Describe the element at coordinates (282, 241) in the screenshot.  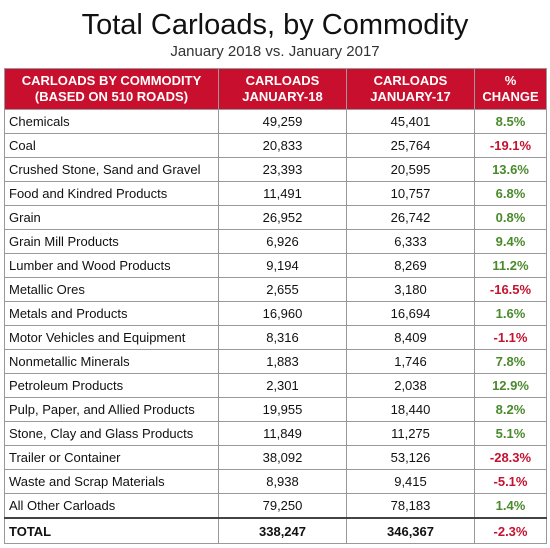
I see `cell: 6,926` at that location.